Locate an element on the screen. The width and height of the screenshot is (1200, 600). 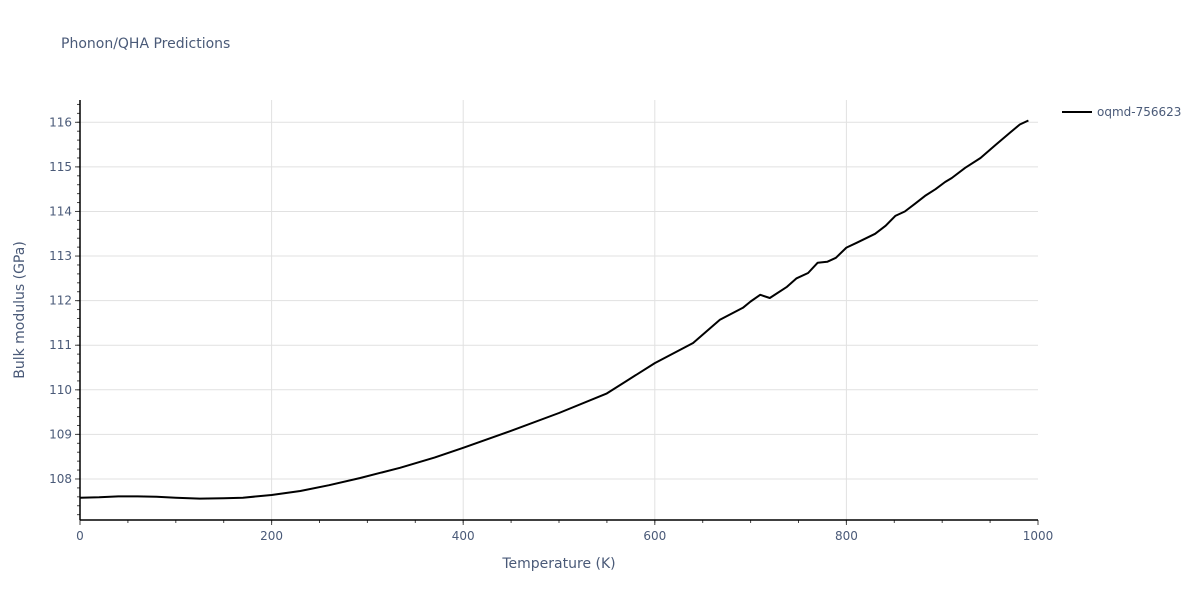
x-tick-label: 800 is located at coordinates (846, 536).